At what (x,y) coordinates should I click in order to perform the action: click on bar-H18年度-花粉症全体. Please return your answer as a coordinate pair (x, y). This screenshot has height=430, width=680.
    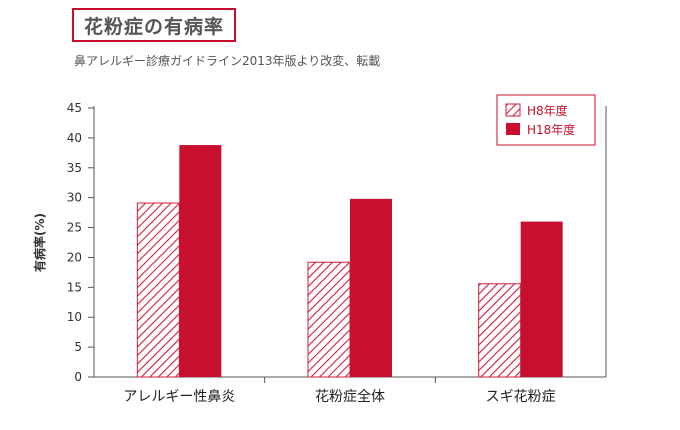
    Looking at the image, I should click on (371, 287).